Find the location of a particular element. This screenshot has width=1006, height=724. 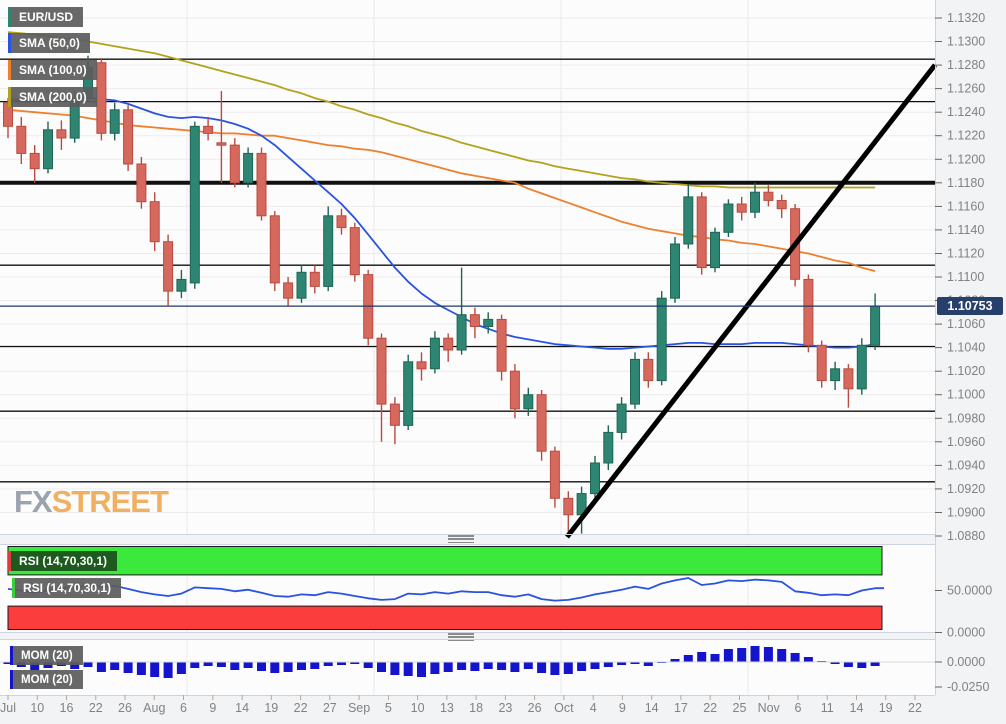

svg-text: 25 is located at coordinates (740, 708).